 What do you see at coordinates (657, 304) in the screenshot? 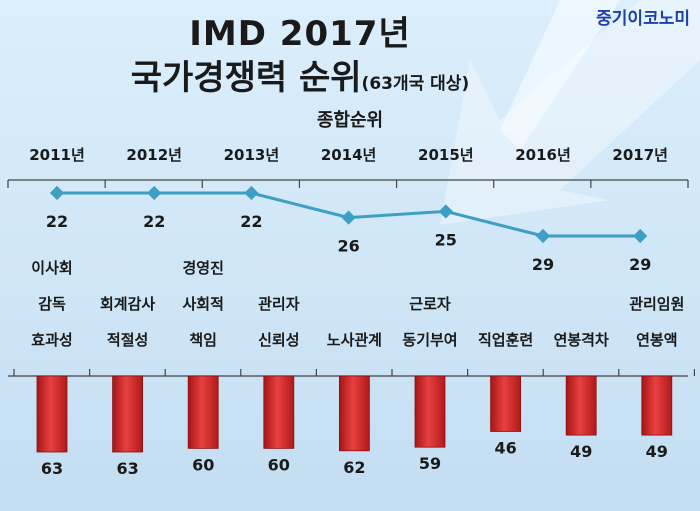
I see `bar-category-label: 관리임원` at bounding box center [657, 304].